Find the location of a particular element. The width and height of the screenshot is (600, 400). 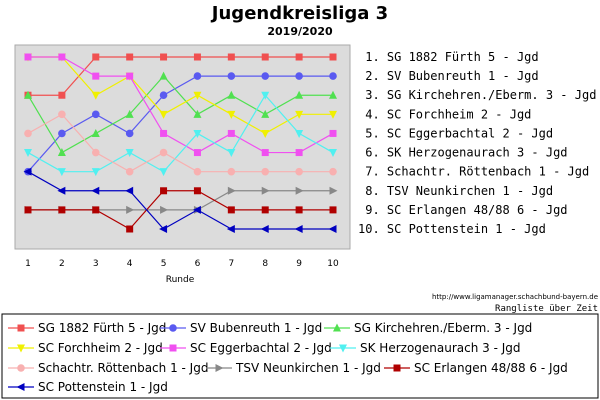

rank-label: 8. TSV Neunkirchen 1 - Jgd is located at coordinates (455, 191).